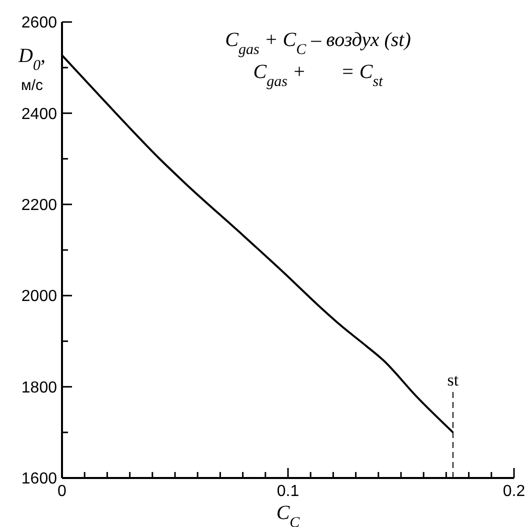  What do you see at coordinates (39, 23) in the screenshot?
I see `y-tick-label: 2600` at bounding box center [39, 23].